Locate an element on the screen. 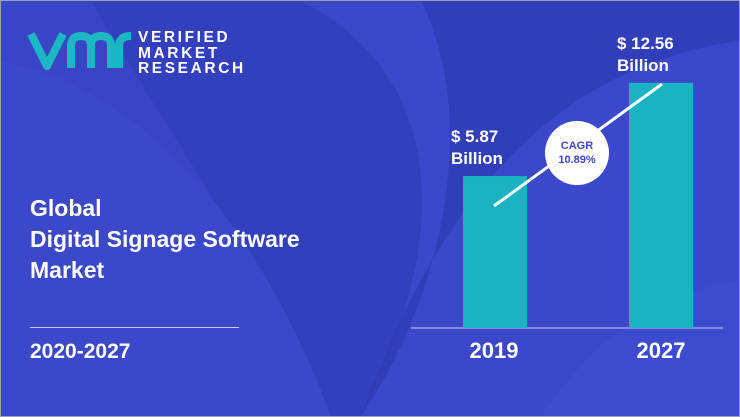  cagr-badge: CAGR 10.89% is located at coordinates (577, 153).